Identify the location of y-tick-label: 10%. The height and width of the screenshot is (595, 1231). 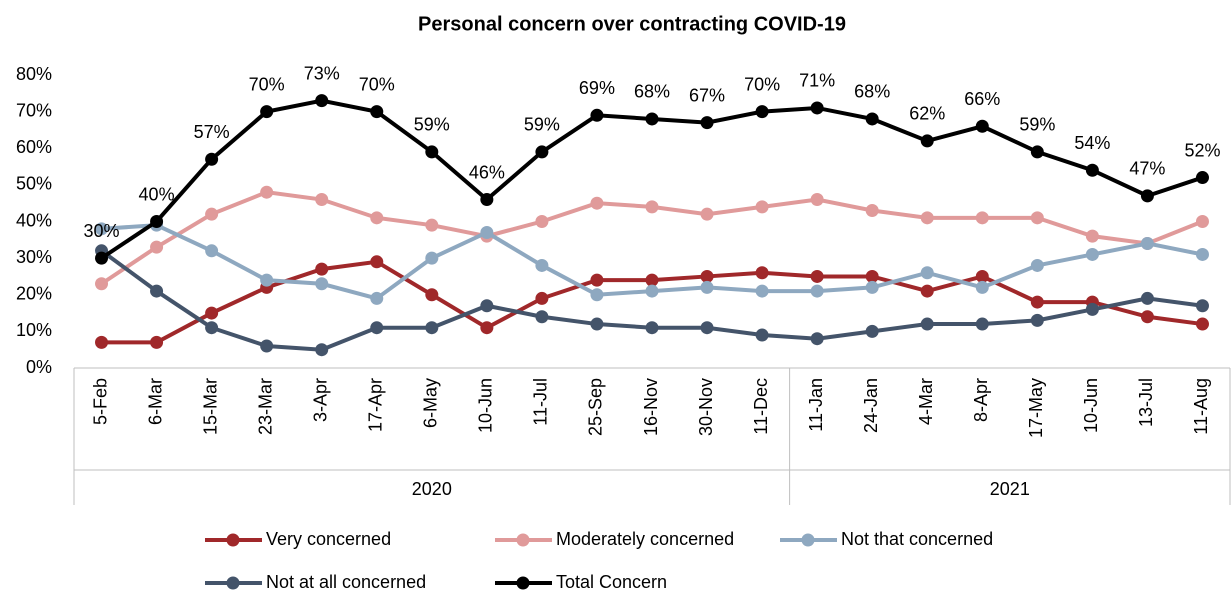
(34, 330).